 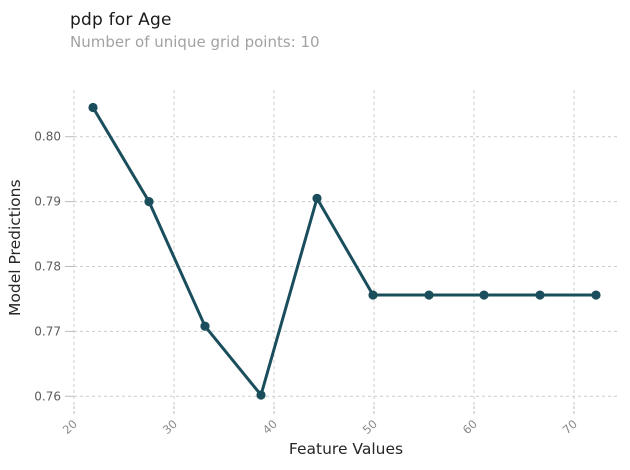 What do you see at coordinates (470, 427) in the screenshot?
I see `x-tick-label: 60` at bounding box center [470, 427].